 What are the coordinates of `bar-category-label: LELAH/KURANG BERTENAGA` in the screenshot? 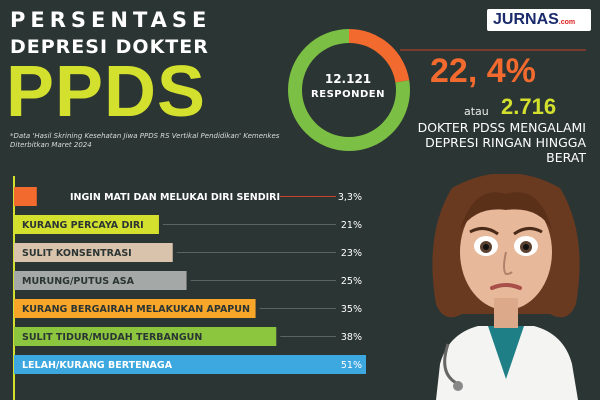 It's located at (97, 365).